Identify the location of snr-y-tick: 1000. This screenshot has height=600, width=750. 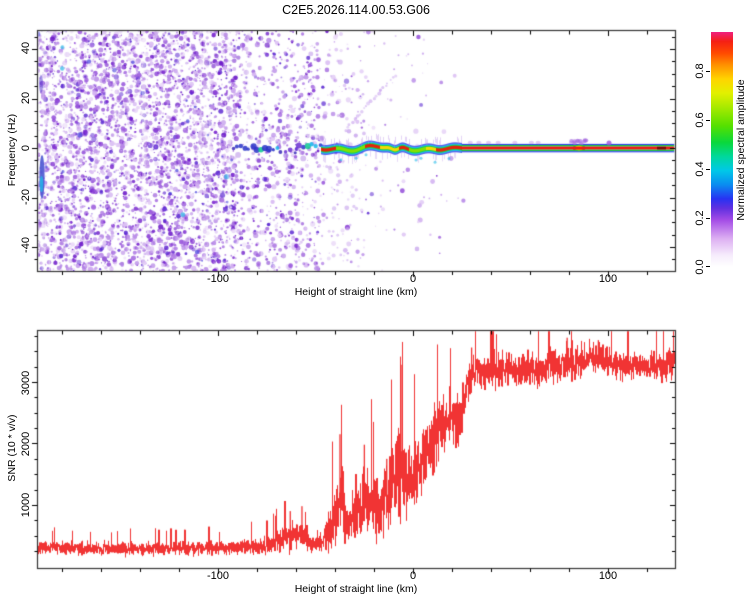
(26, 505).